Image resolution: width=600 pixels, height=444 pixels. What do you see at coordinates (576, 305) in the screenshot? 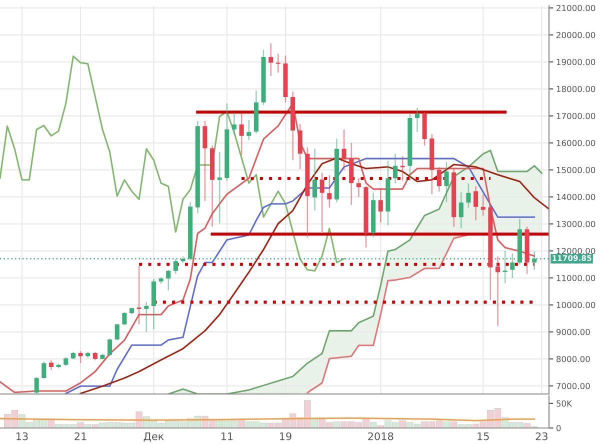
I see `y-tick-label: 10000.00` at bounding box center [576, 305].